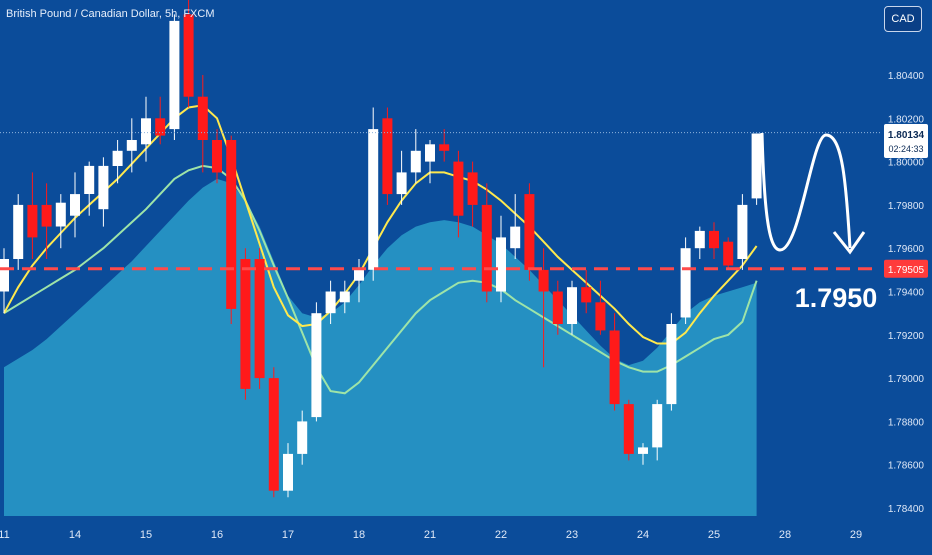 This screenshot has height=555, width=932. What do you see at coordinates (906, 466) in the screenshot?
I see `y-tick-label: 1.78600` at bounding box center [906, 466].